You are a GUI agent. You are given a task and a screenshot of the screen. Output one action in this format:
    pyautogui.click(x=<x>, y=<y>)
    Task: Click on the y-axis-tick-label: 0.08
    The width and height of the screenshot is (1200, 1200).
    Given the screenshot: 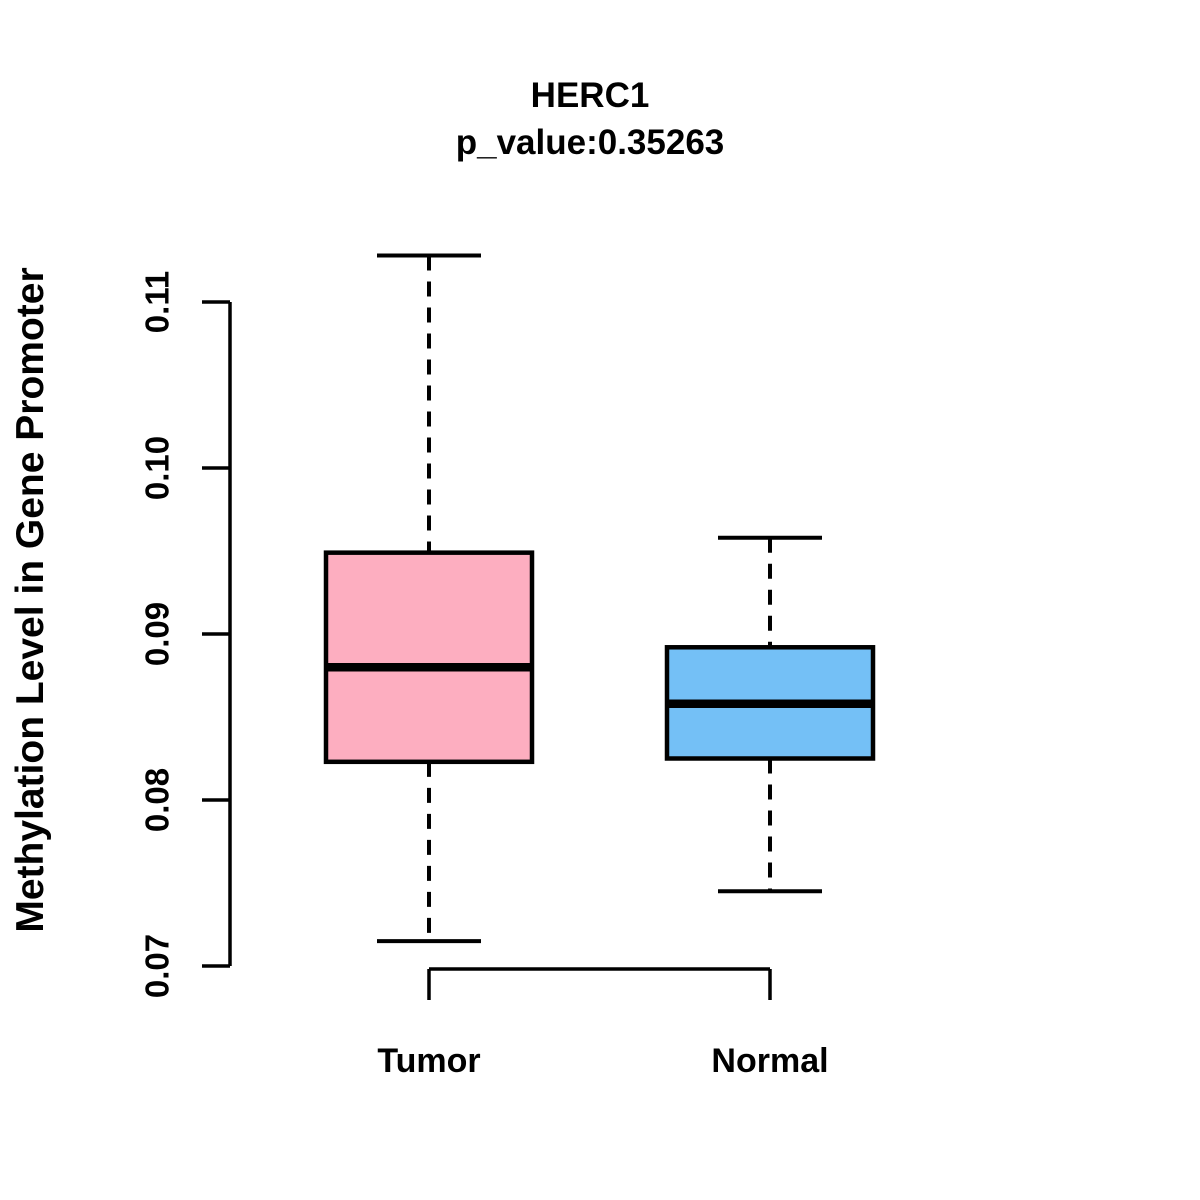 What is the action you would take?
    pyautogui.click(x=157, y=800)
    